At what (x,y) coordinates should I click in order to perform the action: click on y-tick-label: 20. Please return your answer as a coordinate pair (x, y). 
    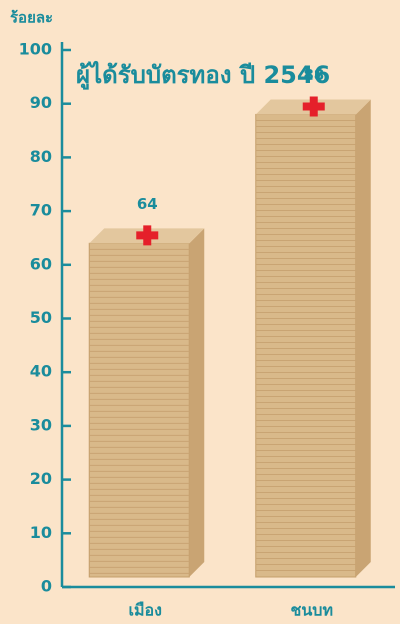
    Looking at the image, I should click on (41, 478).